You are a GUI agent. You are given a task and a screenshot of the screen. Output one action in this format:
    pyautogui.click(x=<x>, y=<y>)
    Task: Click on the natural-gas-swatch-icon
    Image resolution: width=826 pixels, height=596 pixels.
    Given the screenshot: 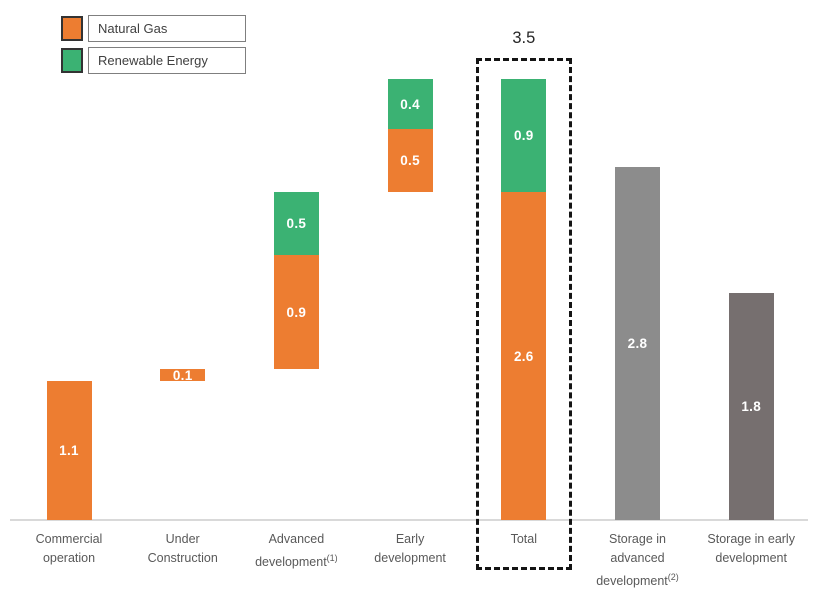 What is the action you would take?
    pyautogui.click(x=72, y=28)
    